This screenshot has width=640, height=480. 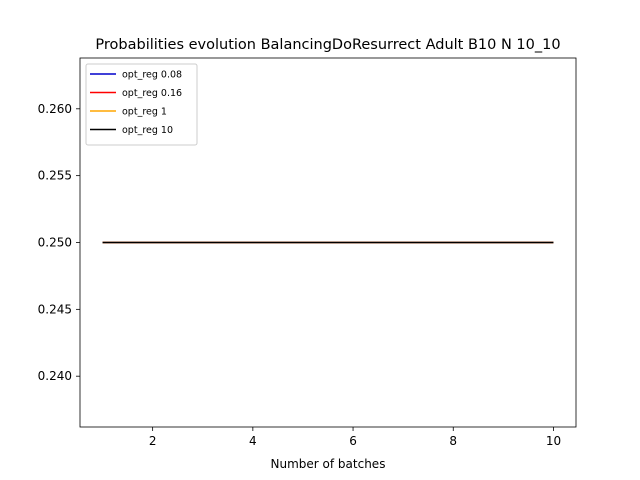 I want to click on x-tick-label: 4, so click(x=253, y=441).